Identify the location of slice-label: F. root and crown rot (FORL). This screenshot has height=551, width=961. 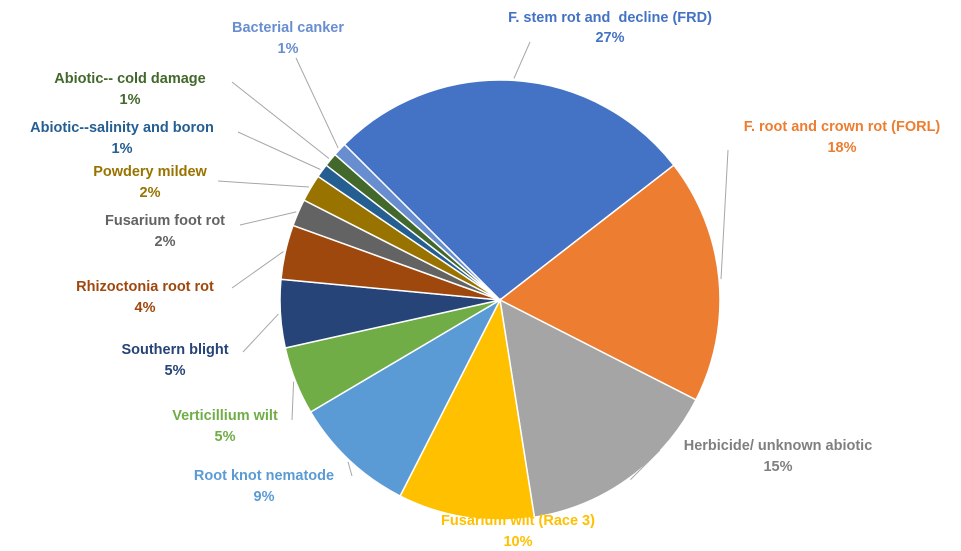
(842, 127).